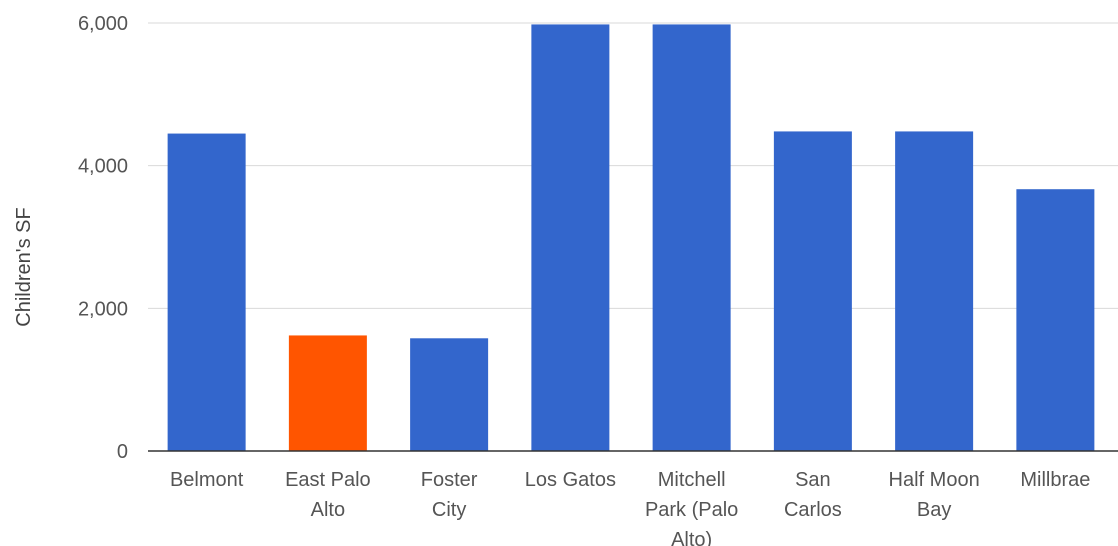  What do you see at coordinates (691, 507) in the screenshot?
I see `x-category-label: Mitchell Park (Palo Alto)` at bounding box center [691, 507].